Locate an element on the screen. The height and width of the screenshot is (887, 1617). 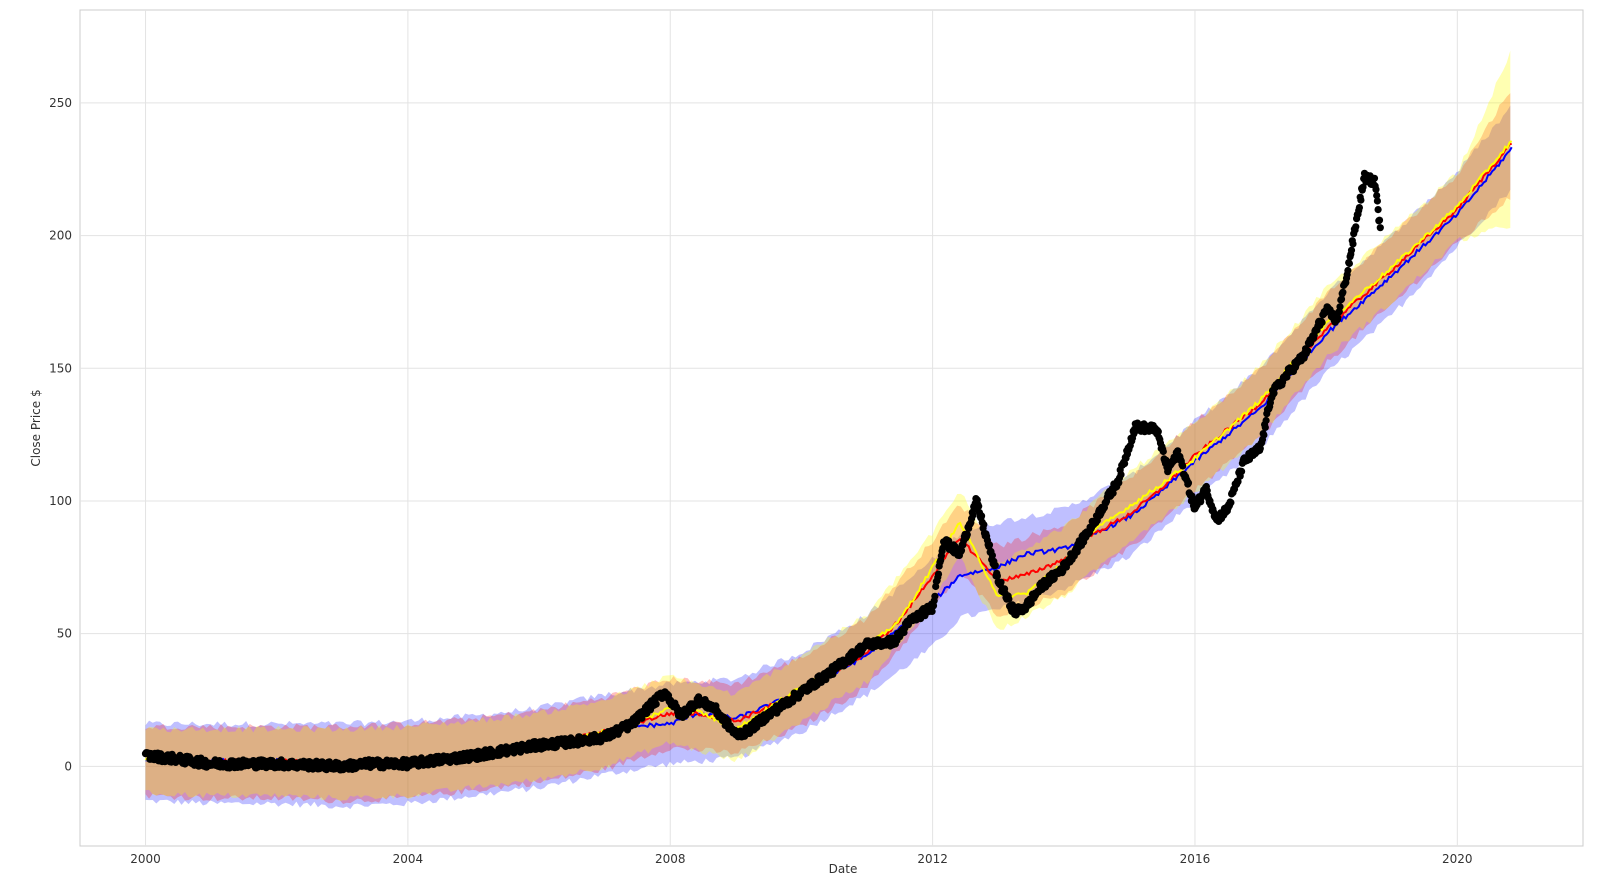
x-axis-title: Date is located at coordinates (843, 869).